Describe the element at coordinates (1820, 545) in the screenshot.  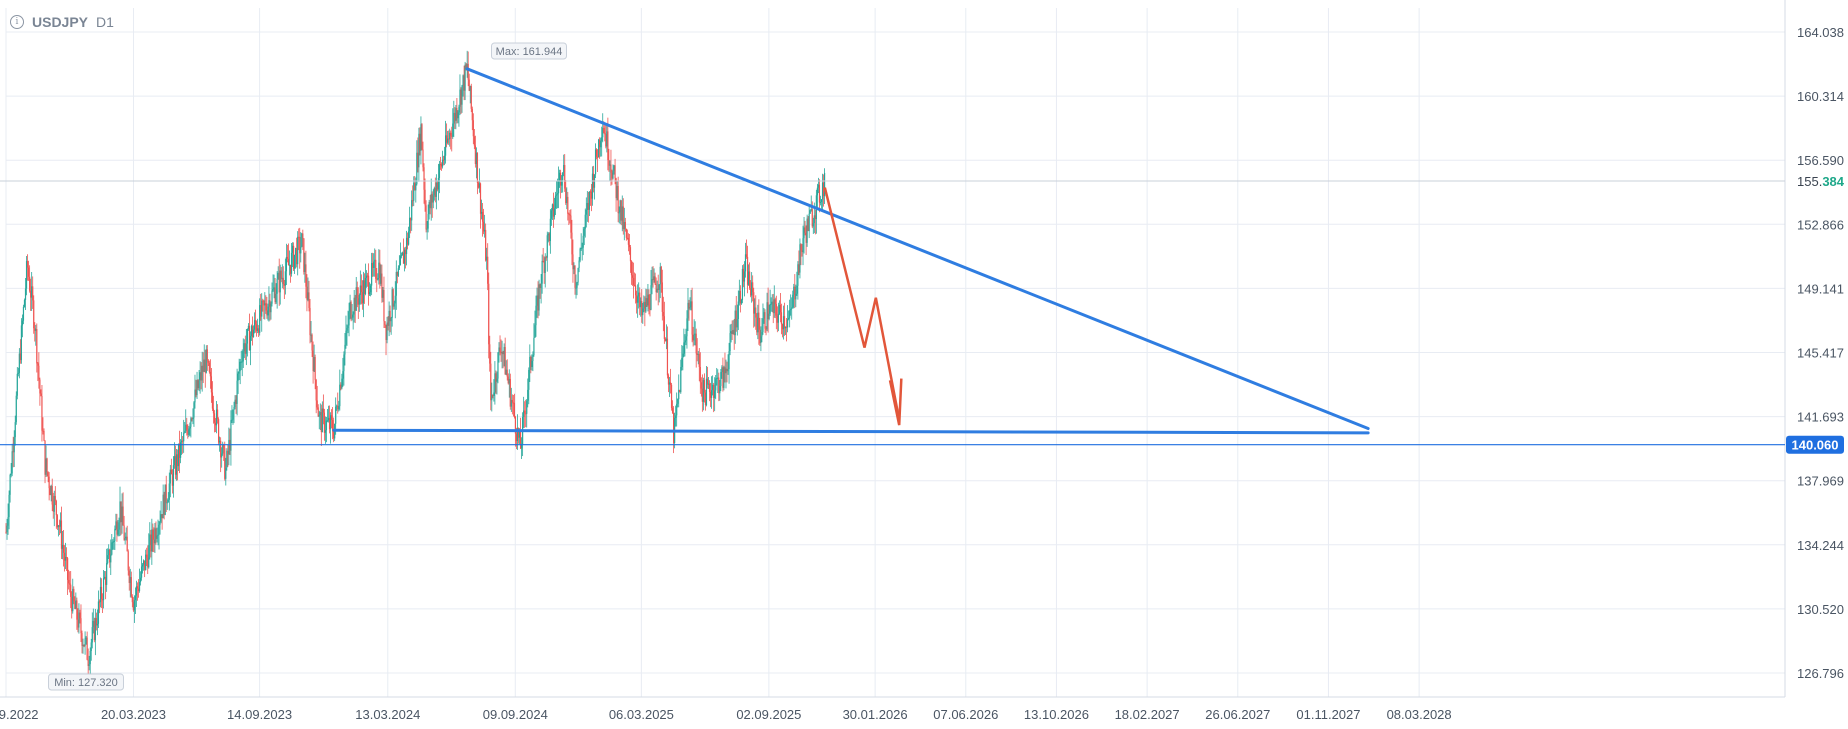
I see `y-tick-label: 134.244` at that location.